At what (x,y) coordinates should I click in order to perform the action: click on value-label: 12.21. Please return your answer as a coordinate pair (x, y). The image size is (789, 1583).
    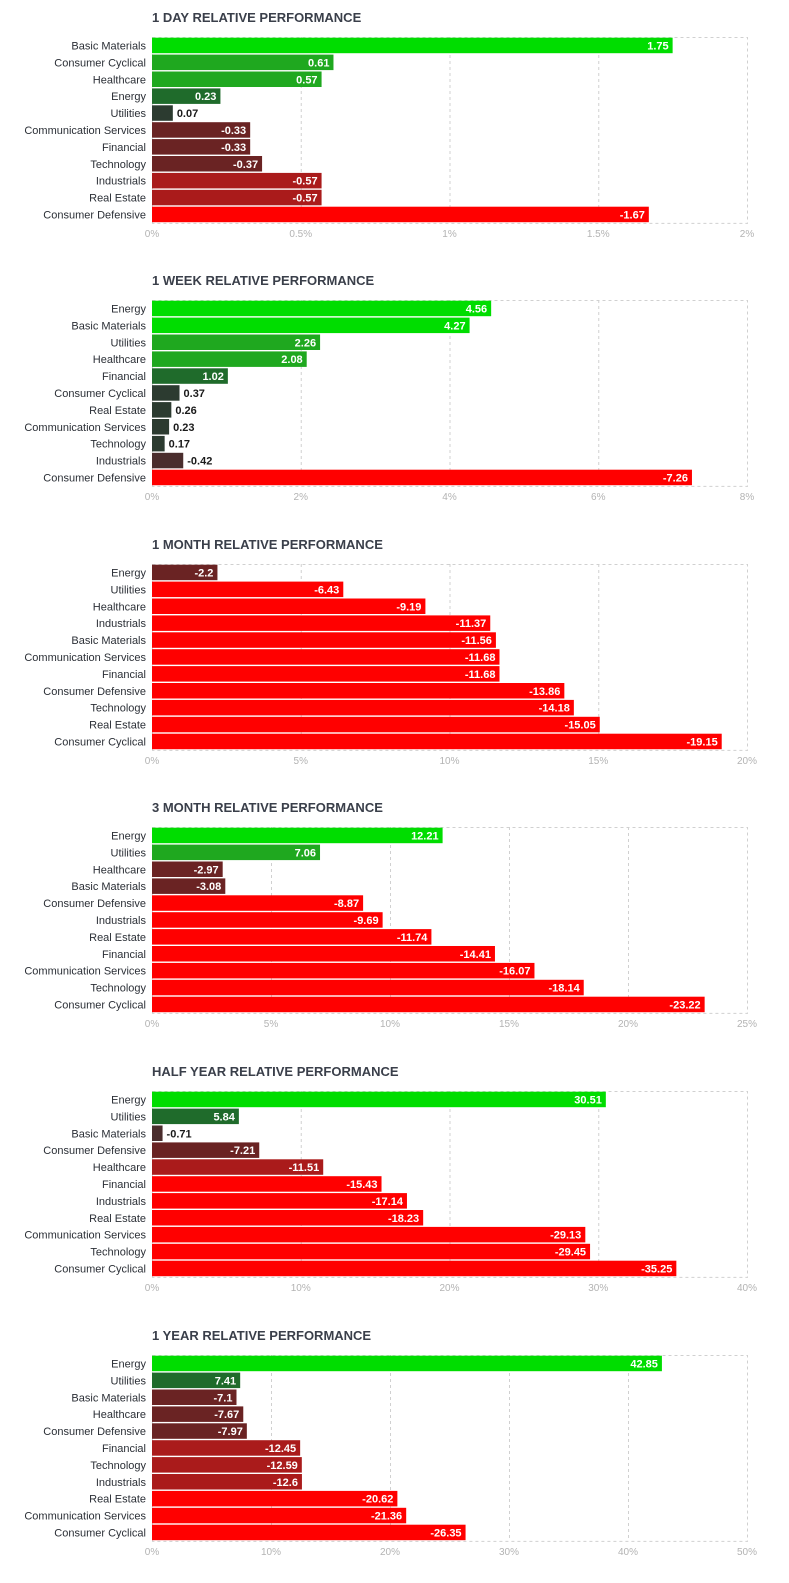
    Looking at the image, I should click on (425, 836).